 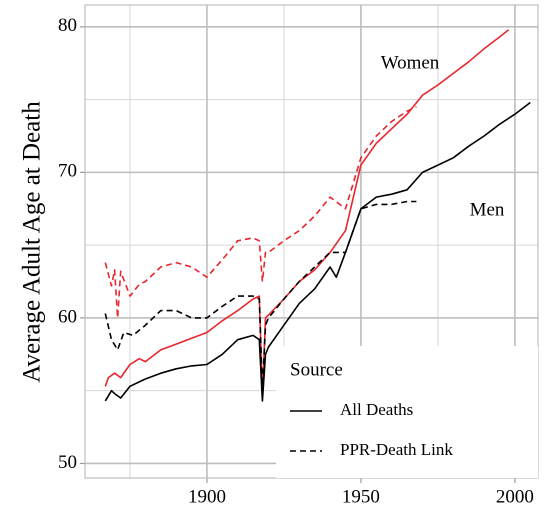 I want to click on x-tick-label: 1900, so click(x=207, y=496).